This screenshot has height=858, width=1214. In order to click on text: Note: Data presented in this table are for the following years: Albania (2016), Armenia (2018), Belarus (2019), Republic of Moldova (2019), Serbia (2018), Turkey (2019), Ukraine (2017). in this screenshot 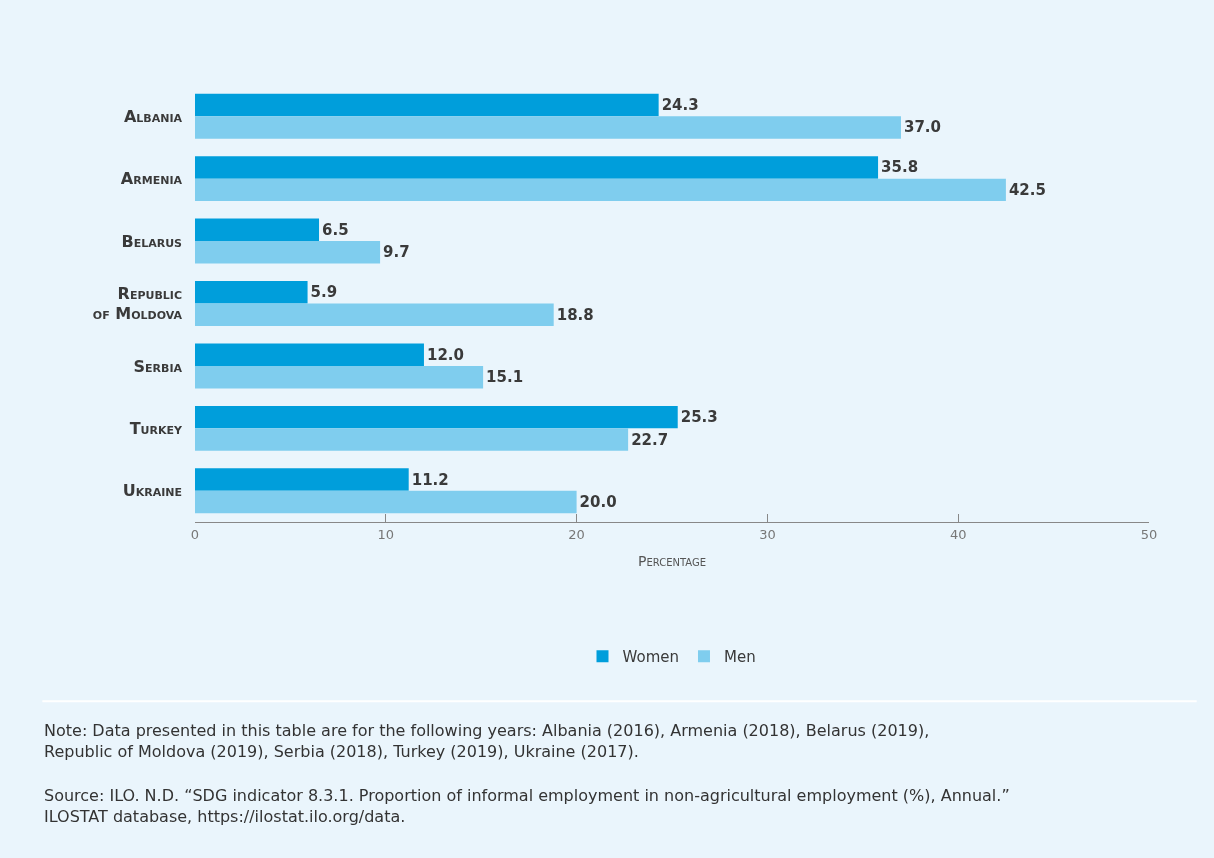, I will do `click(487, 741)`.